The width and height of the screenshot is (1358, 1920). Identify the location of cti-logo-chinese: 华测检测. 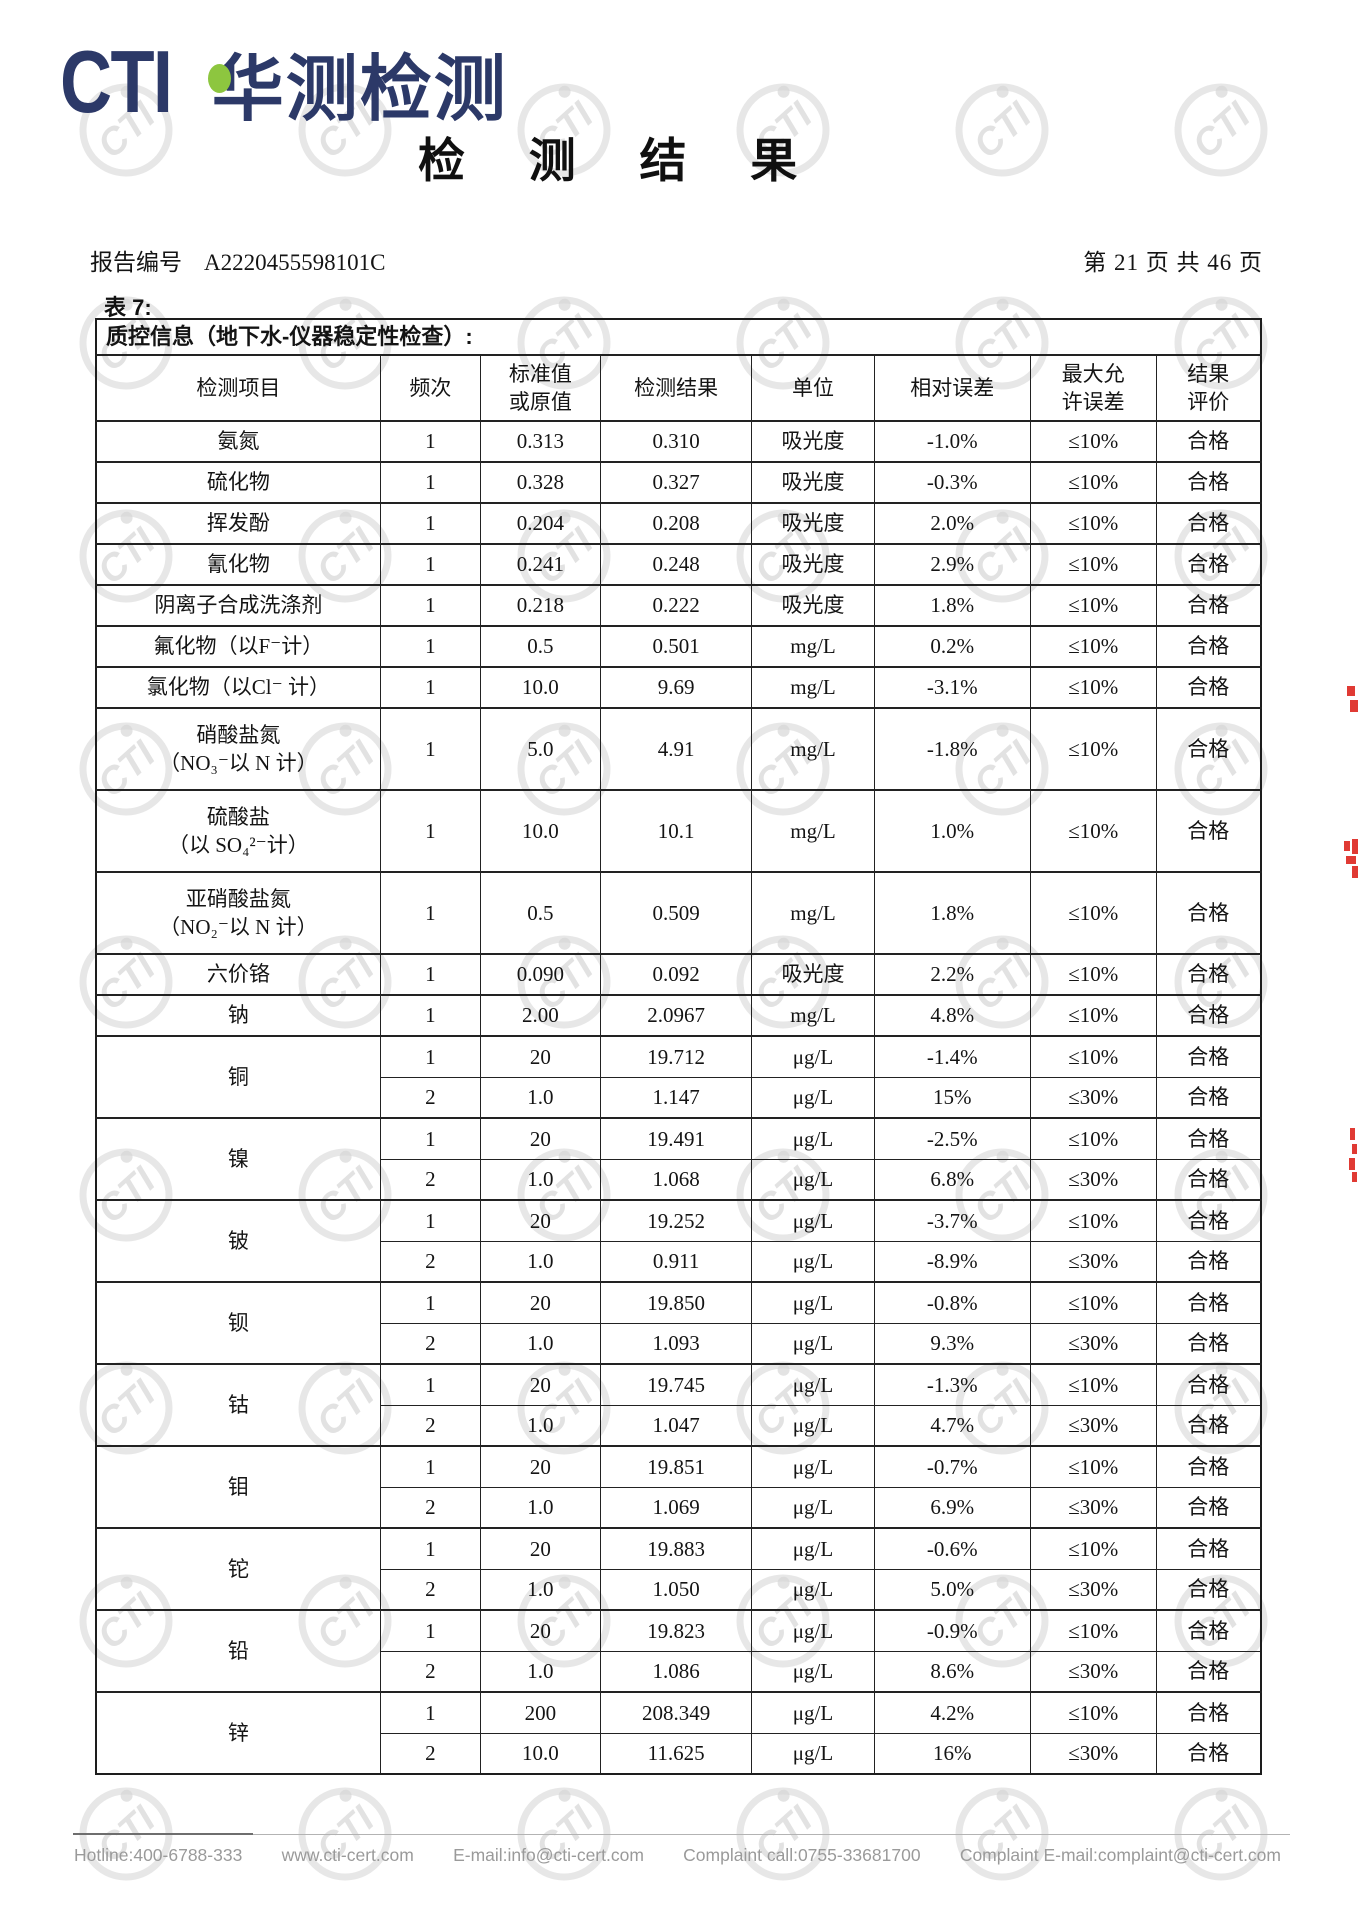
(359, 90).